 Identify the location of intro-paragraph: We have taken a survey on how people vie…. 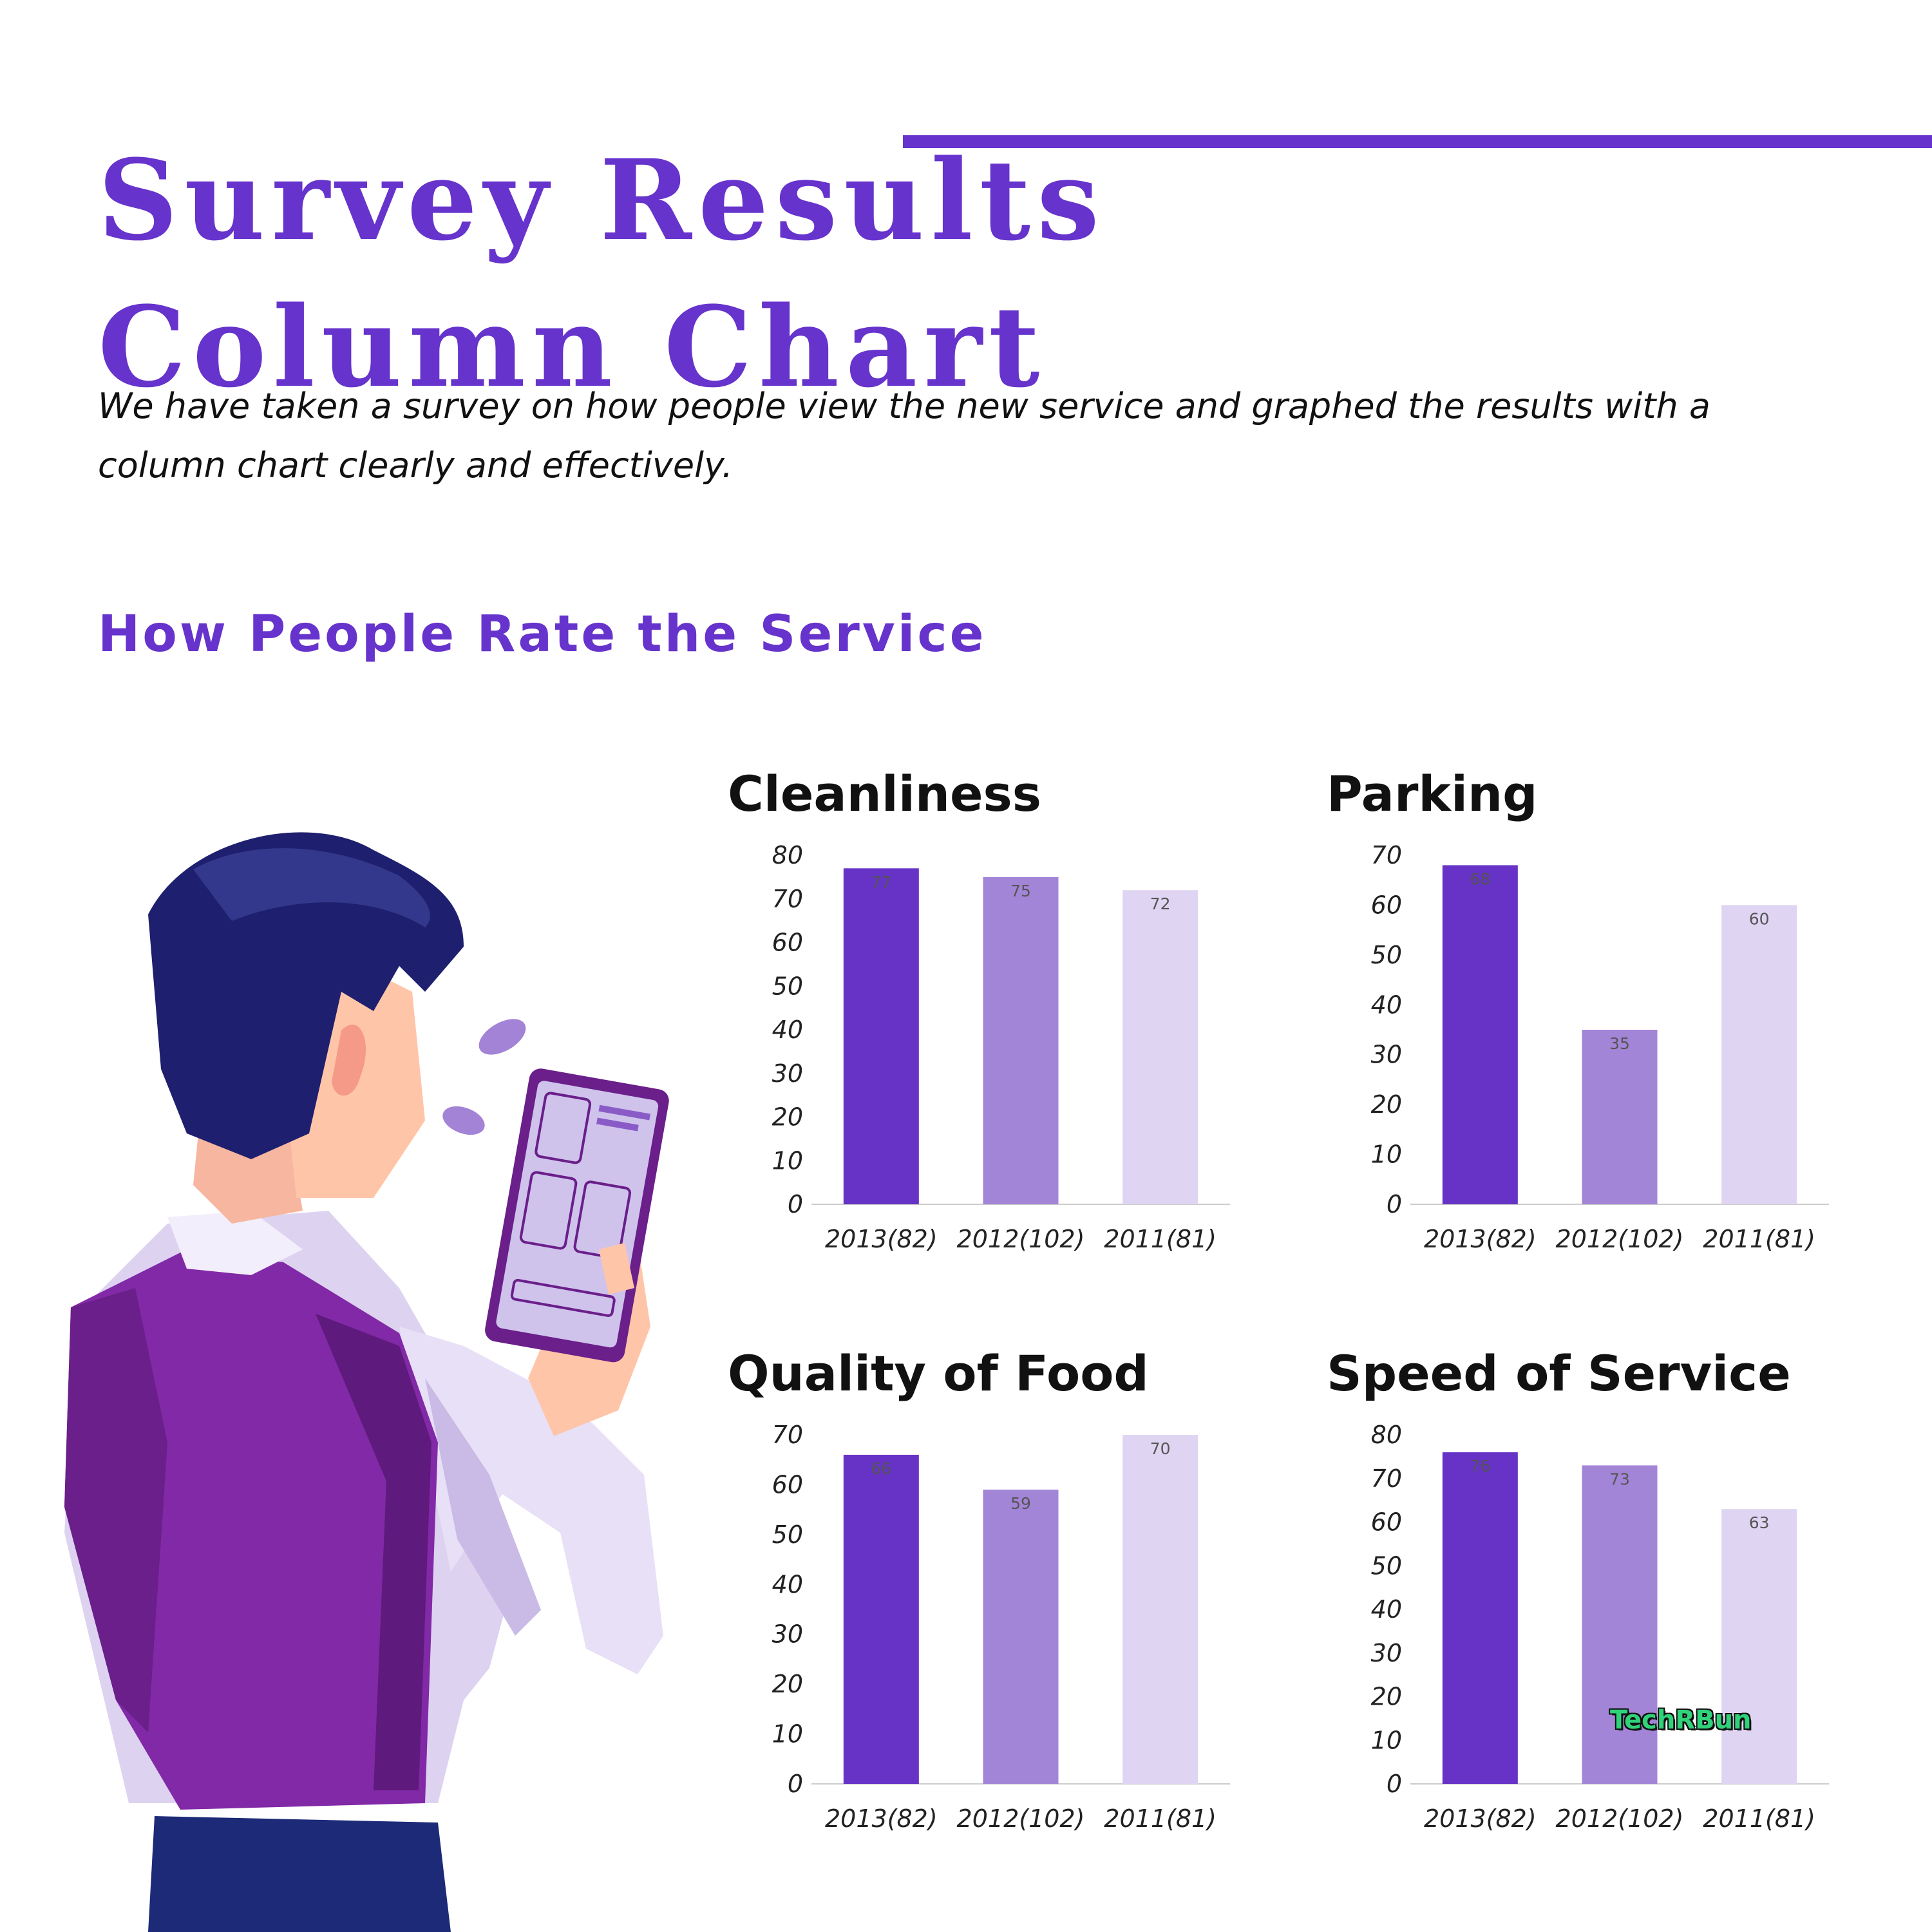
(904, 436).